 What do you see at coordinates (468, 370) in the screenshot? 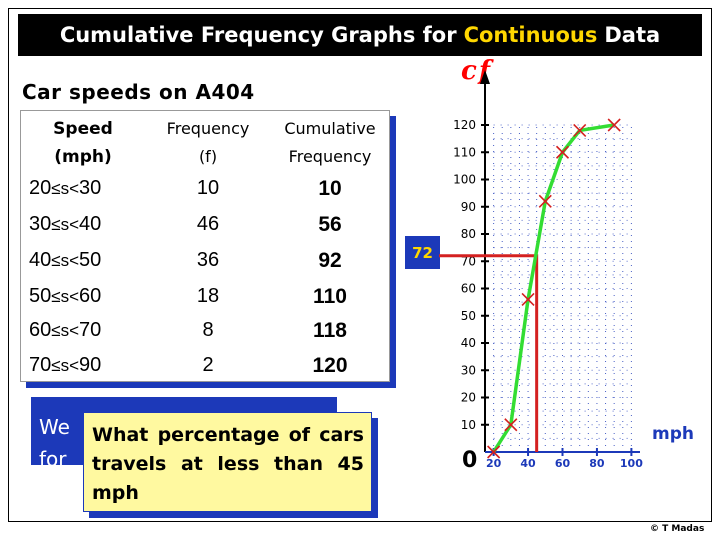
I see `y-tick-label: 30` at bounding box center [468, 370].